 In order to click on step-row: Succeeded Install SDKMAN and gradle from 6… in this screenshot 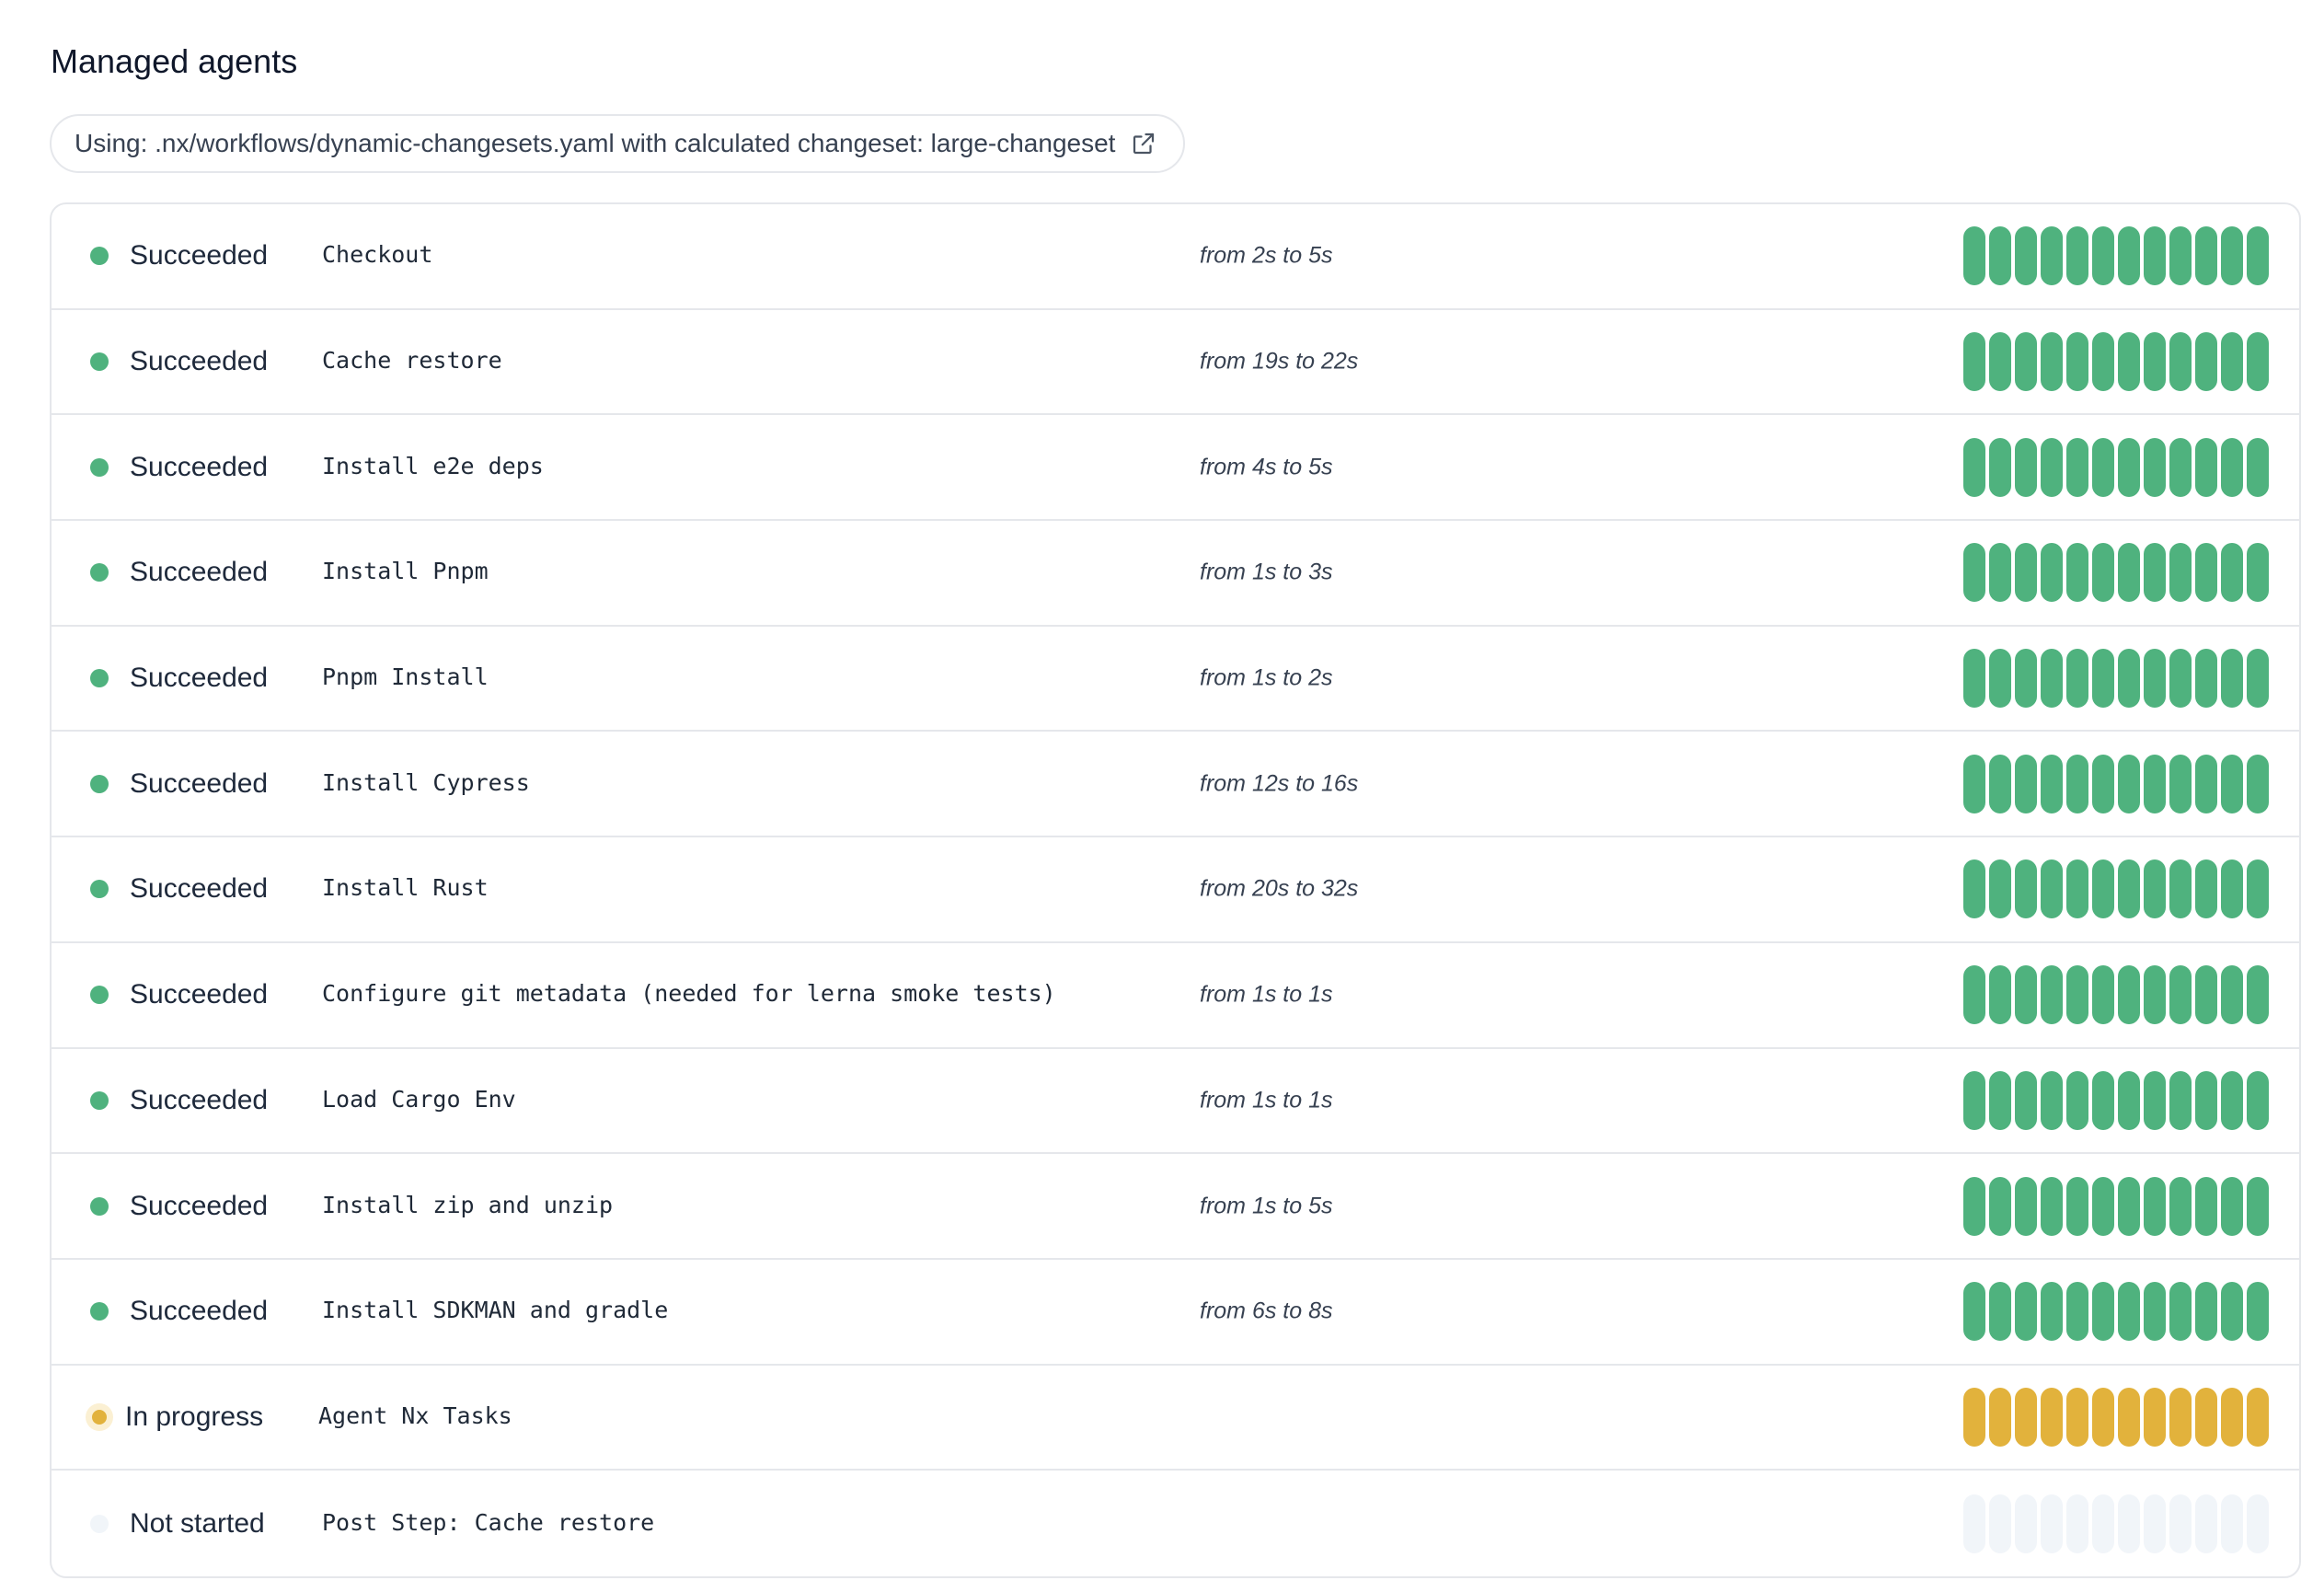, I will do `click(1175, 1313)`.